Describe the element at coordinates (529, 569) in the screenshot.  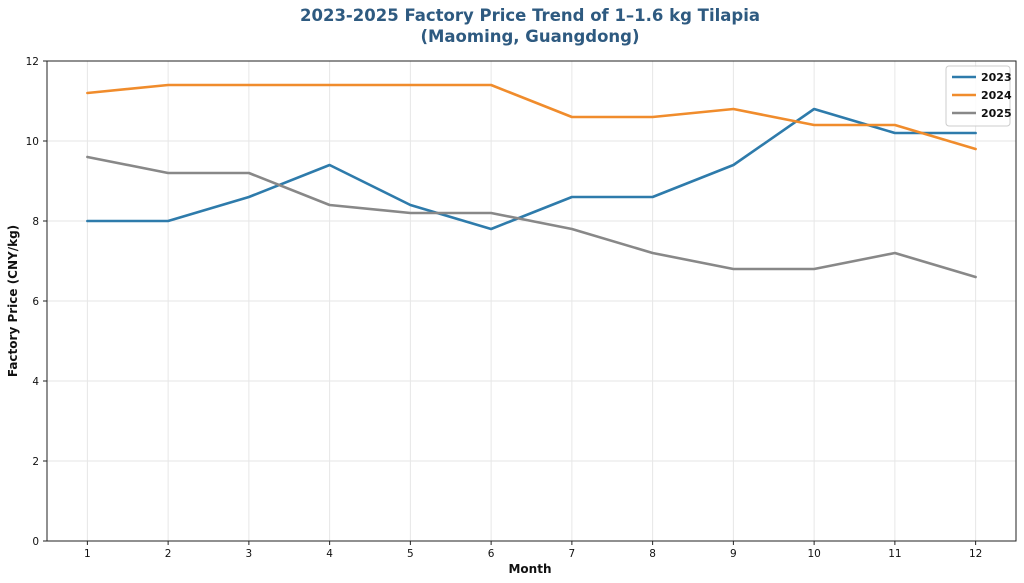
I see `x-axis-label: Month` at that location.